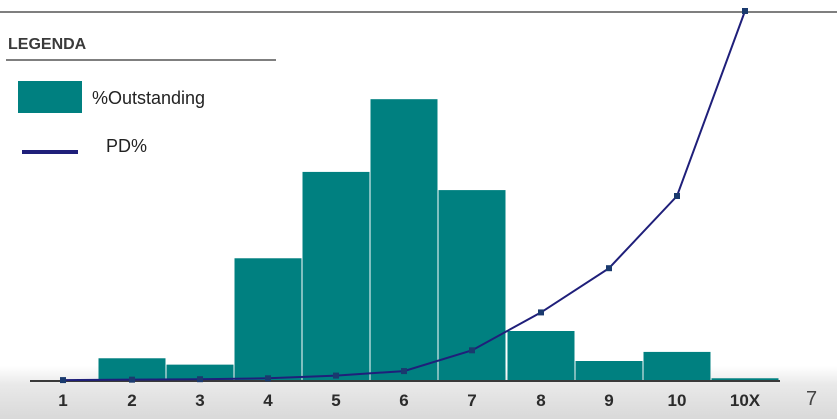 This screenshot has height=419, width=837. Describe the element at coordinates (199, 400) in the screenshot. I see `x-tick-3: 3` at that location.